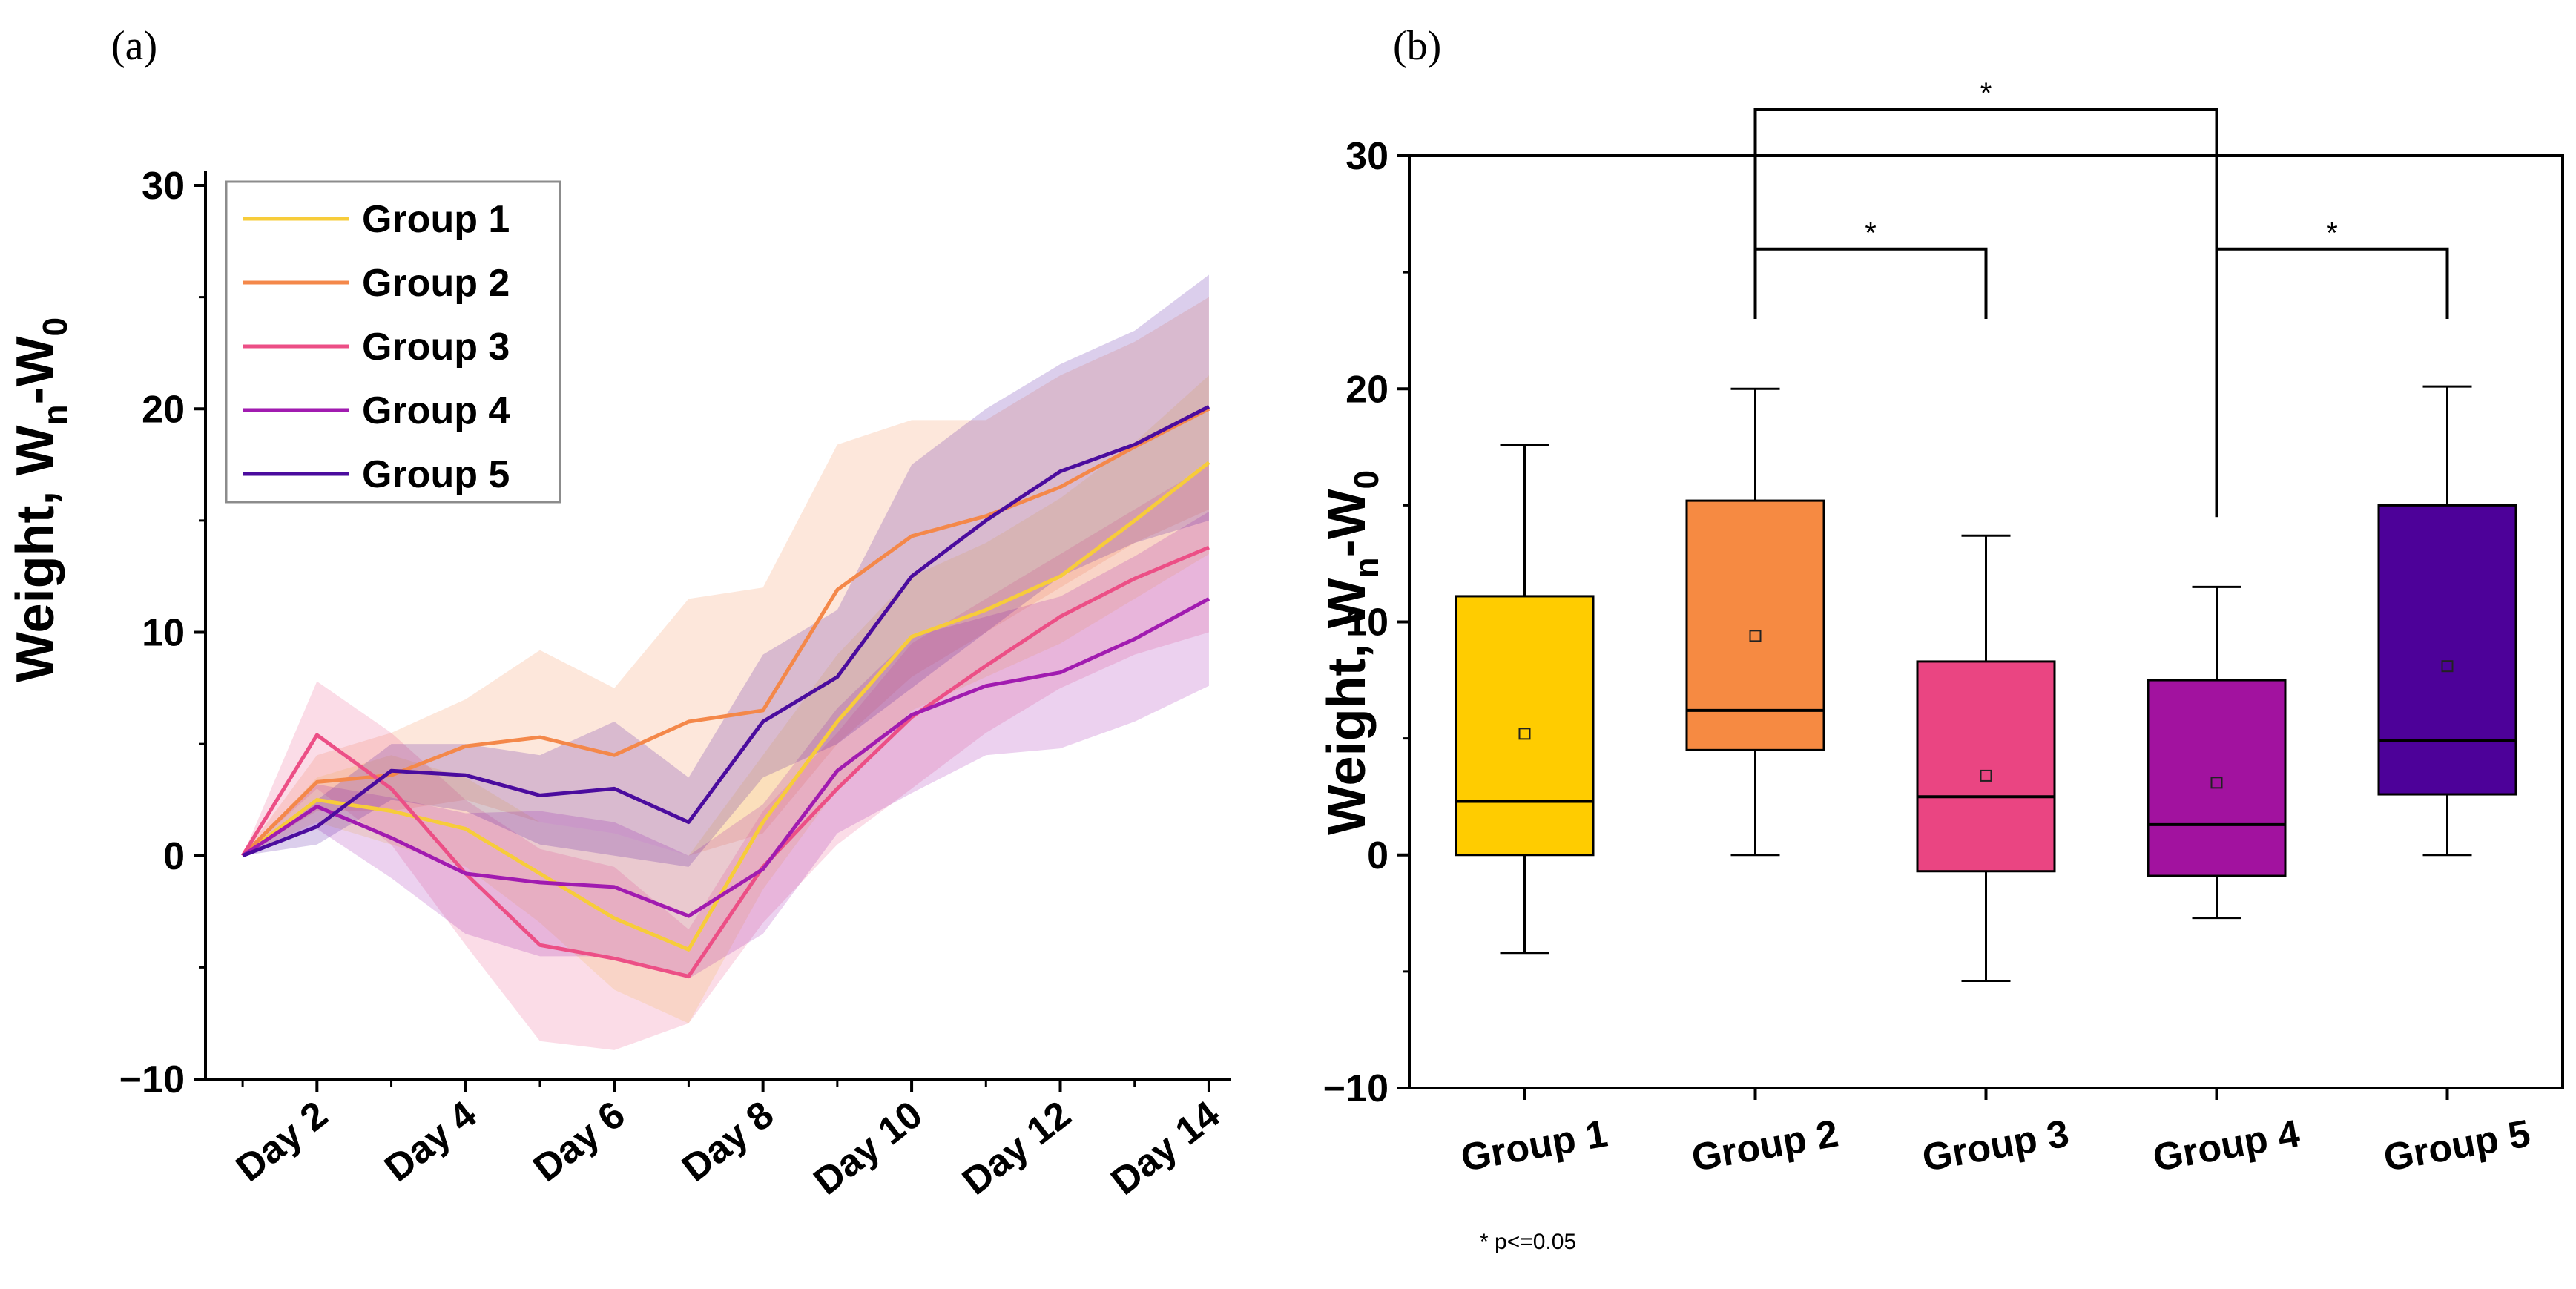  What do you see at coordinates (436, 411) in the screenshot?
I see `legend-label: Group 4` at bounding box center [436, 411].